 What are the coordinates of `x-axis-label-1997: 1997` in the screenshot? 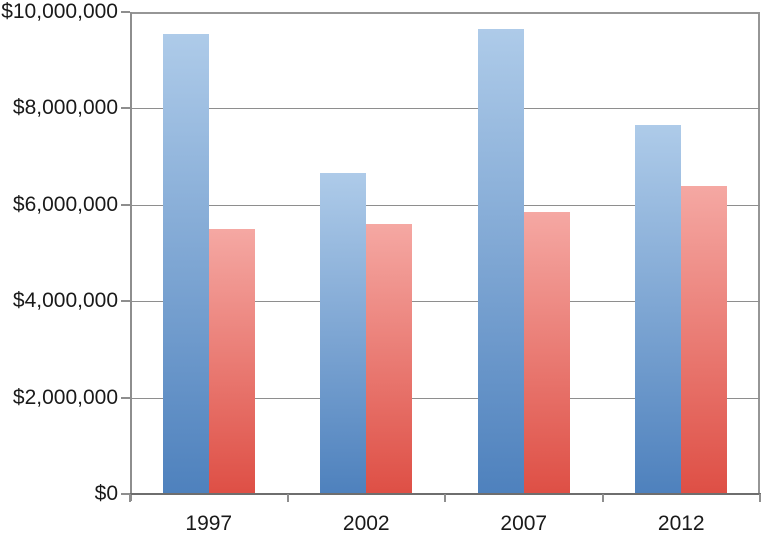 It's located at (209, 523).